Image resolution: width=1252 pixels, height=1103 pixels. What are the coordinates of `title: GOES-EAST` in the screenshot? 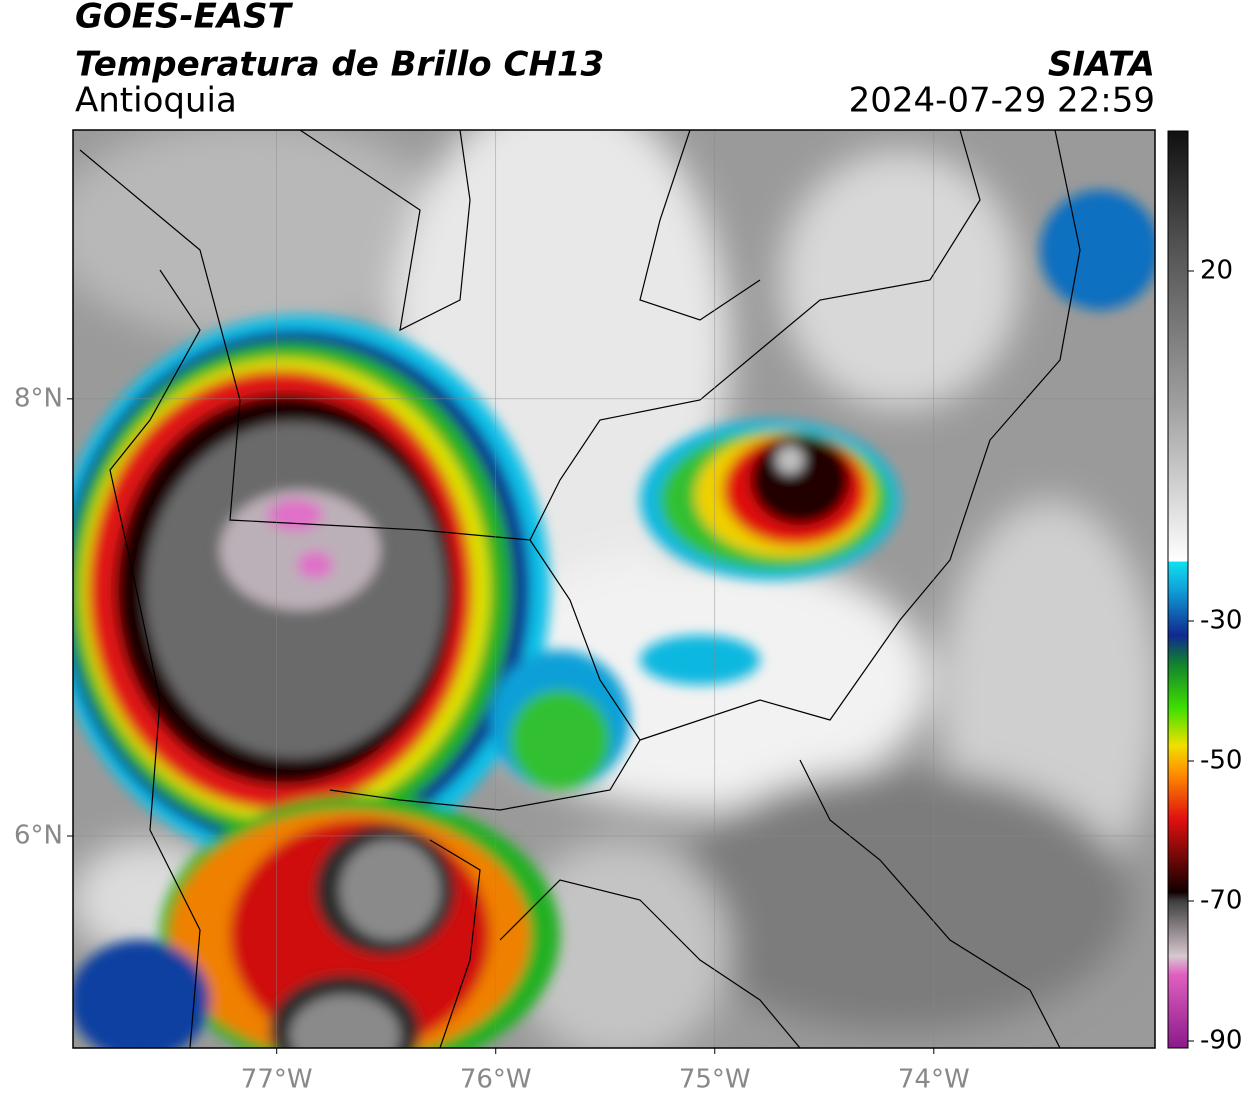 It's located at (184, 18).